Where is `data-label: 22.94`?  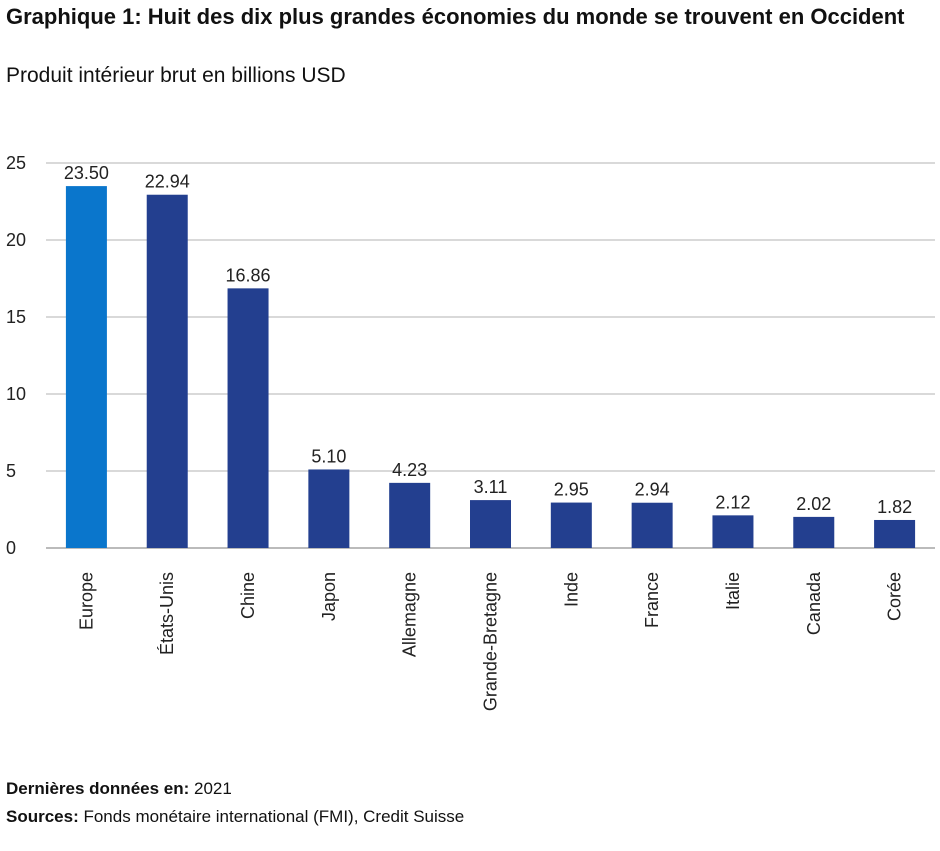
data-label: 22.94 is located at coordinates (167, 182).